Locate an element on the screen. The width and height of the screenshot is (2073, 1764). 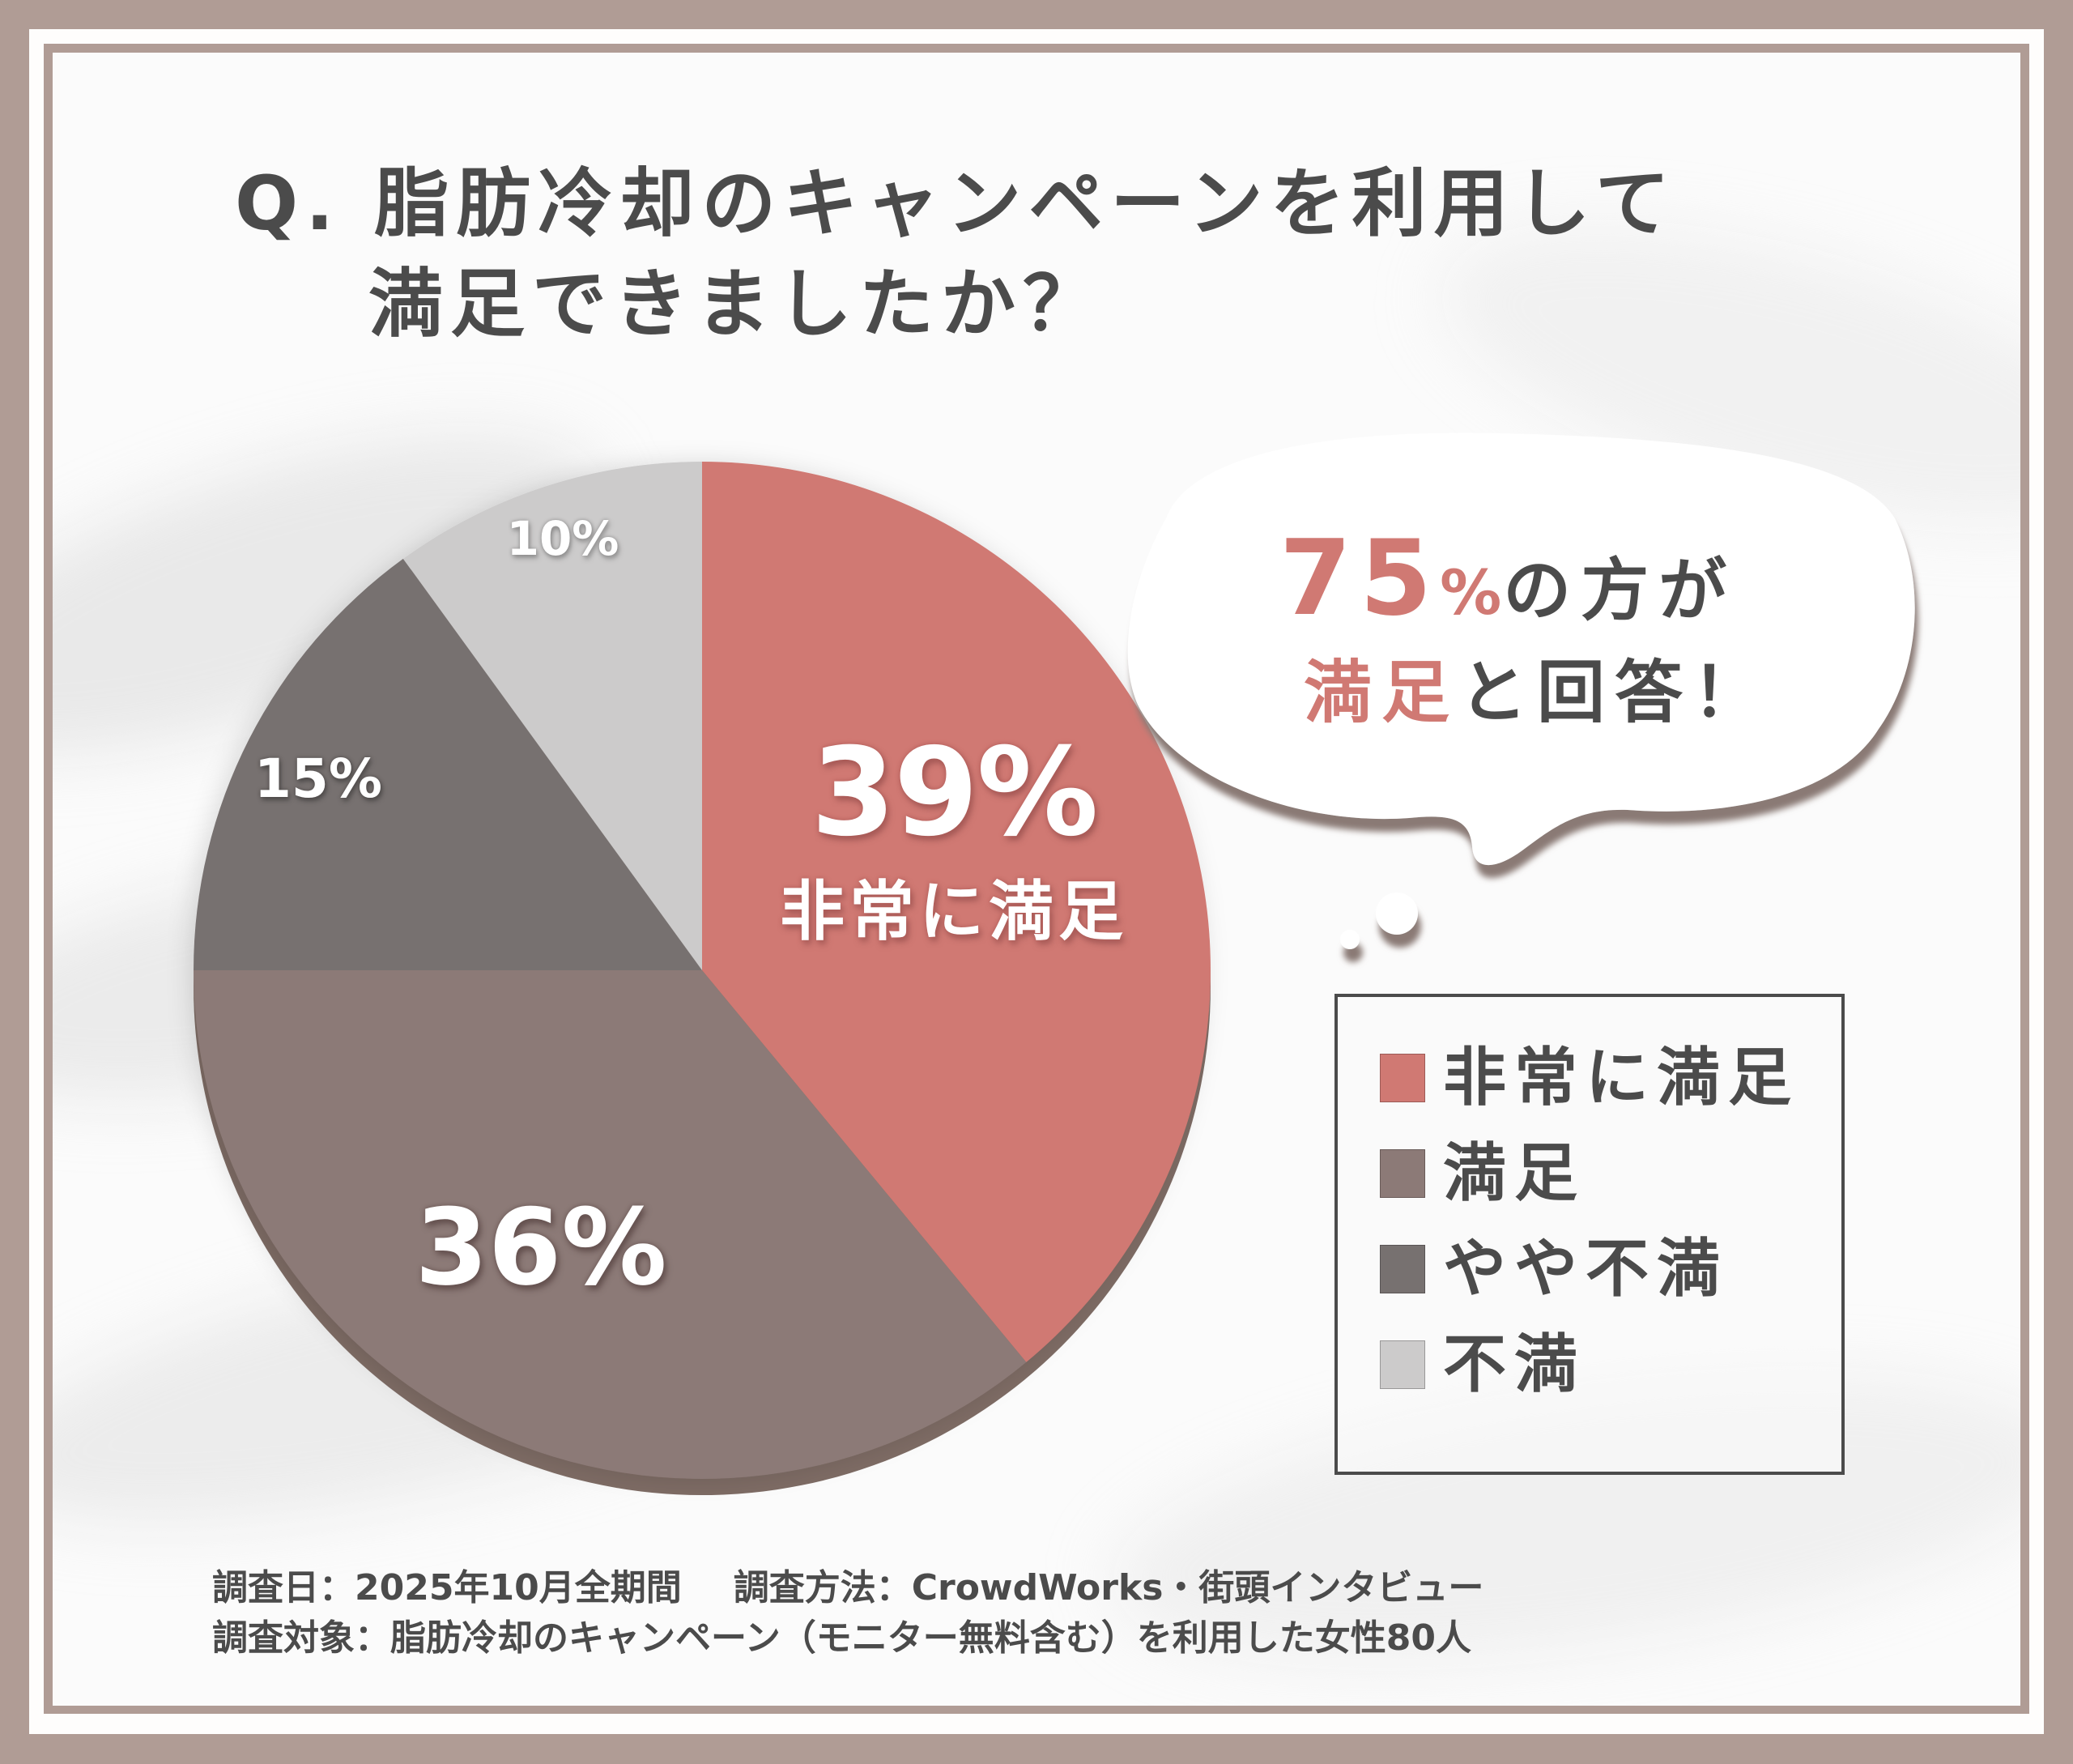
survey-date: 調査日：2025年10月全期間 is located at coordinates (447, 1587).